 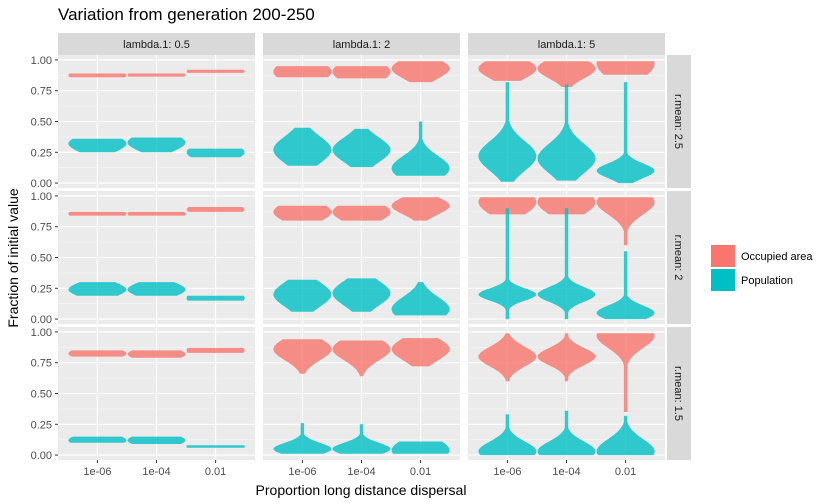 What do you see at coordinates (767, 281) in the screenshot?
I see `legend-label: Population` at bounding box center [767, 281].